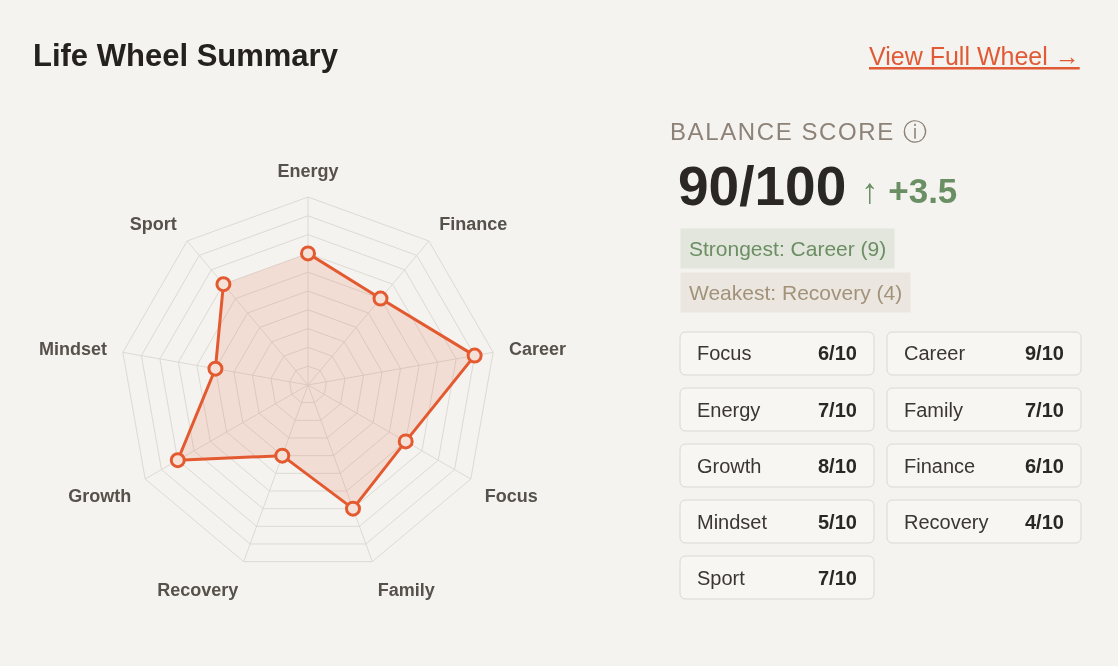 The image size is (1118, 666). What do you see at coordinates (799, 131) in the screenshot?
I see `text: BALANCE SCORE ⓘ` at bounding box center [799, 131].